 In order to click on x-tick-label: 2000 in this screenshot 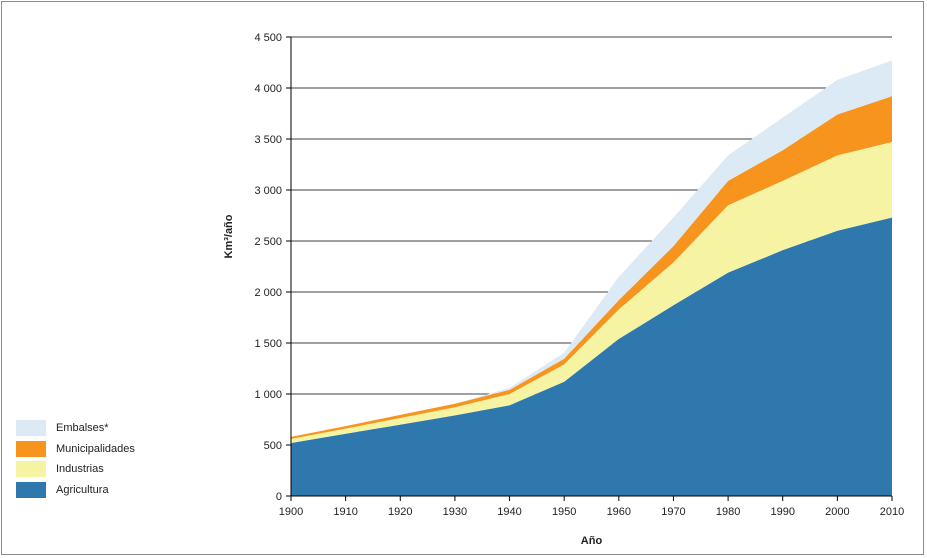, I will do `click(837, 512)`.